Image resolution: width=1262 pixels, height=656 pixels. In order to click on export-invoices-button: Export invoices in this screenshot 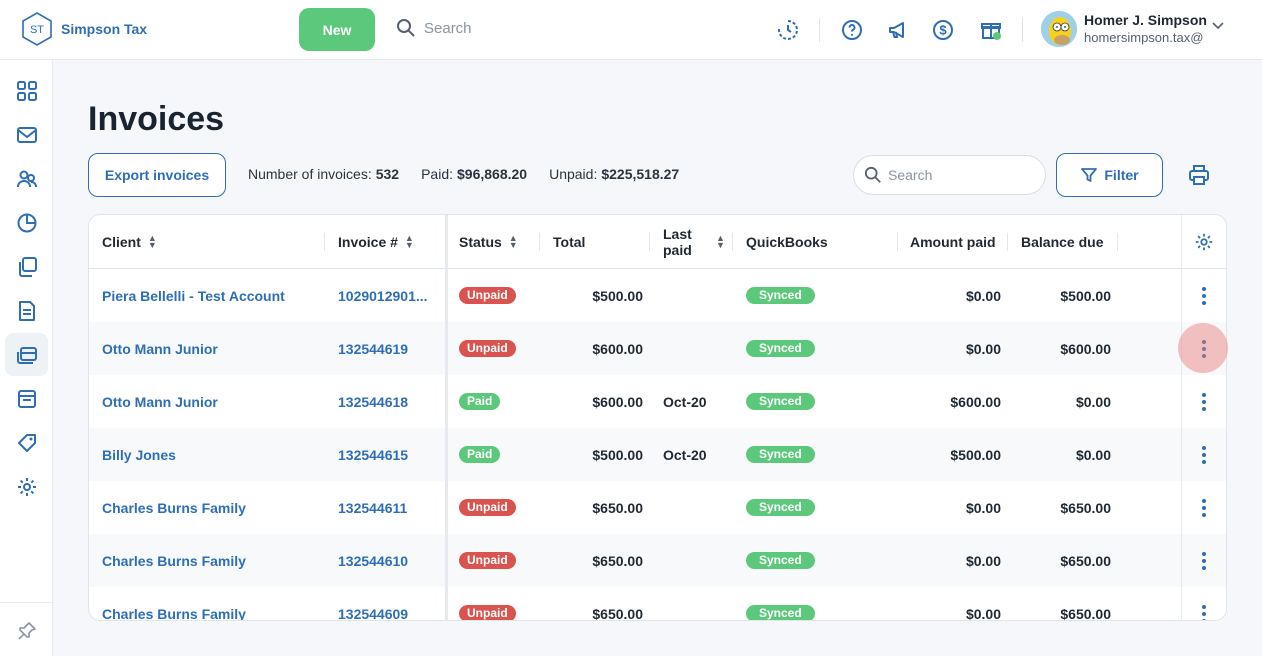, I will do `click(157, 175)`.